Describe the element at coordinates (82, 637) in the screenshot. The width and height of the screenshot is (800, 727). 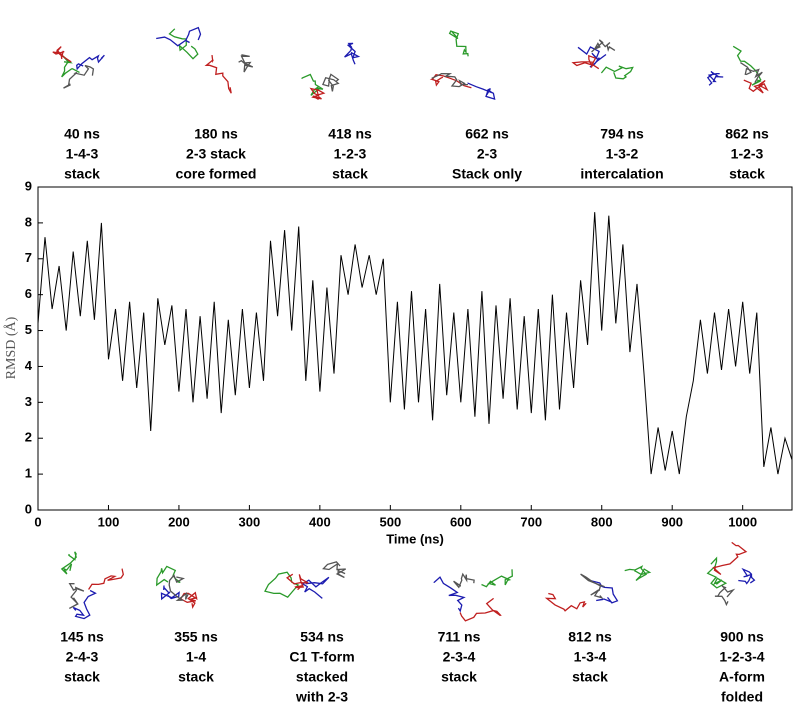
I see `snapshot-label: 145 ns` at that location.